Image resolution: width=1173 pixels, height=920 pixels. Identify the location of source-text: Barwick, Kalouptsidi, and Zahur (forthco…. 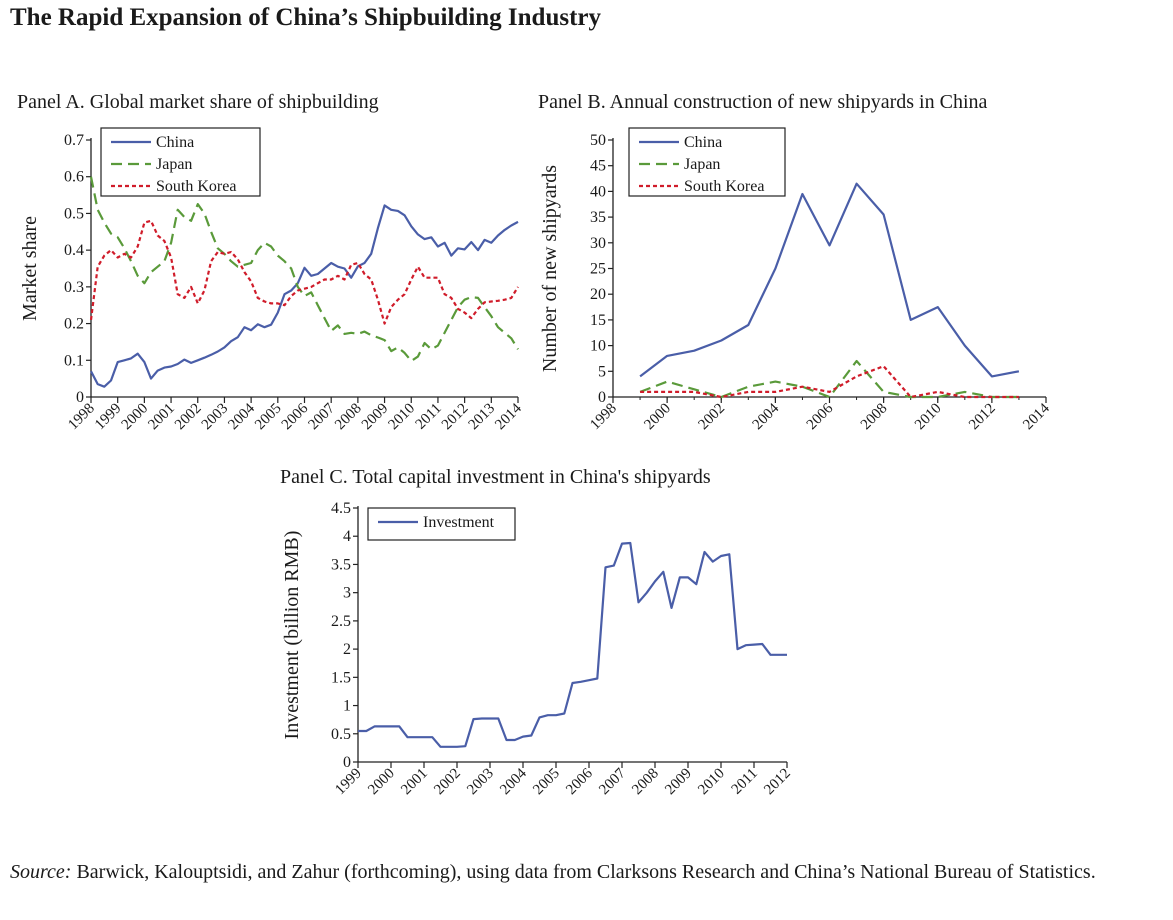
(583, 872).